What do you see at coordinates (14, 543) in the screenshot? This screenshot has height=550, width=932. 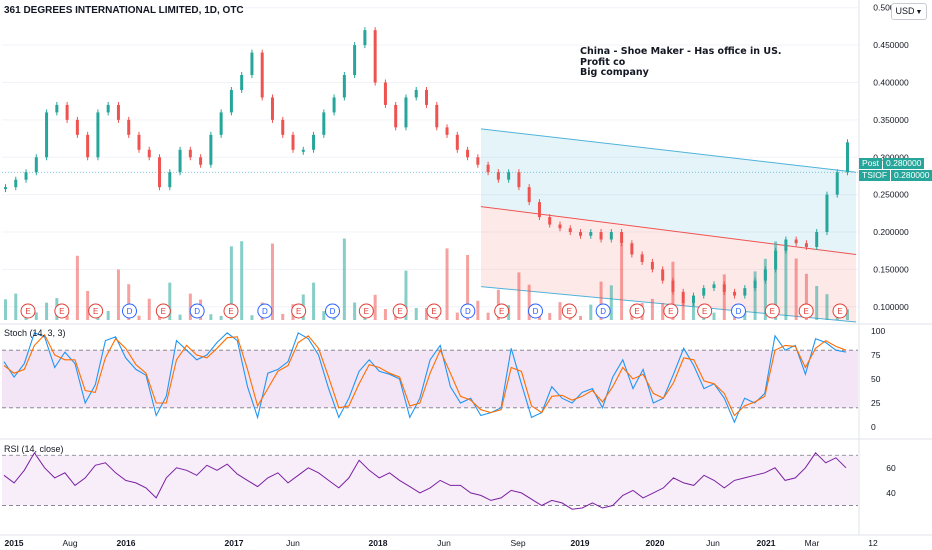 I see `time-axis-tick: 2015` at bounding box center [14, 543].